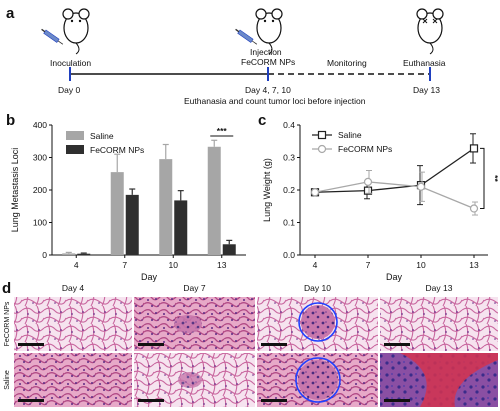 This screenshot has width=500, height=411. I want to click on y-tick-label: 300, so click(40, 158).